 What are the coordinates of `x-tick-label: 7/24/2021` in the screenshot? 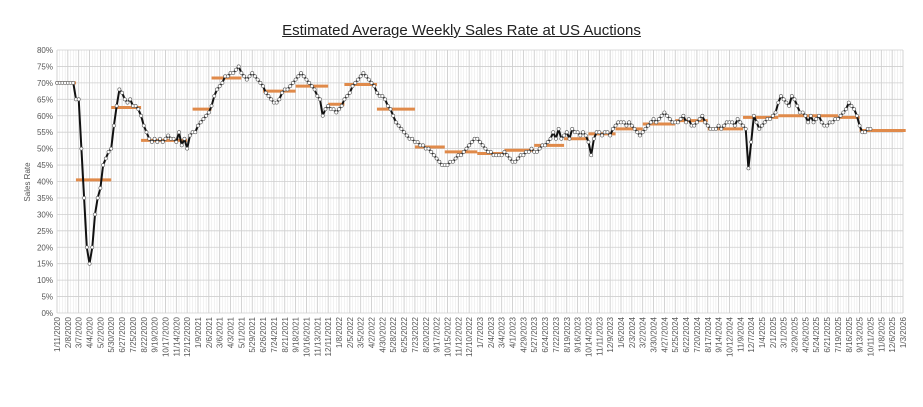 It's located at (274, 334).